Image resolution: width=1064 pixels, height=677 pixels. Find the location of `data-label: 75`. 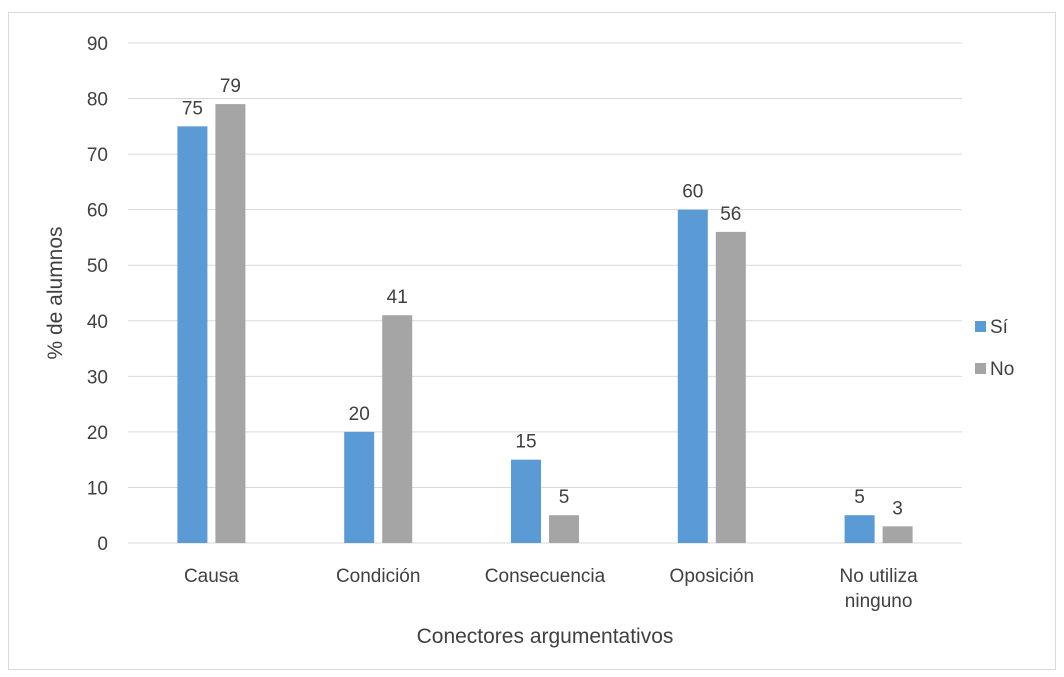

data-label: 75 is located at coordinates (192, 108).